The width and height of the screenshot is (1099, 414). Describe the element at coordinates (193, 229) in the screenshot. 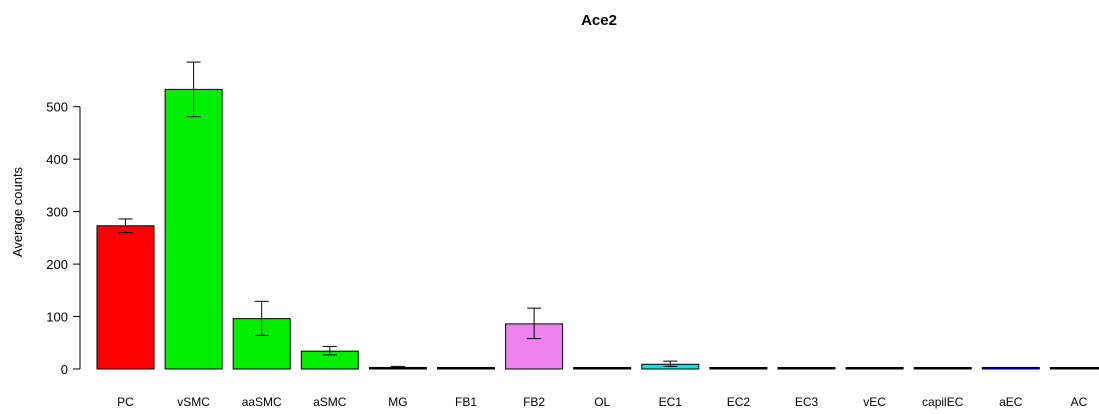

I see `bar-vSMC` at that location.